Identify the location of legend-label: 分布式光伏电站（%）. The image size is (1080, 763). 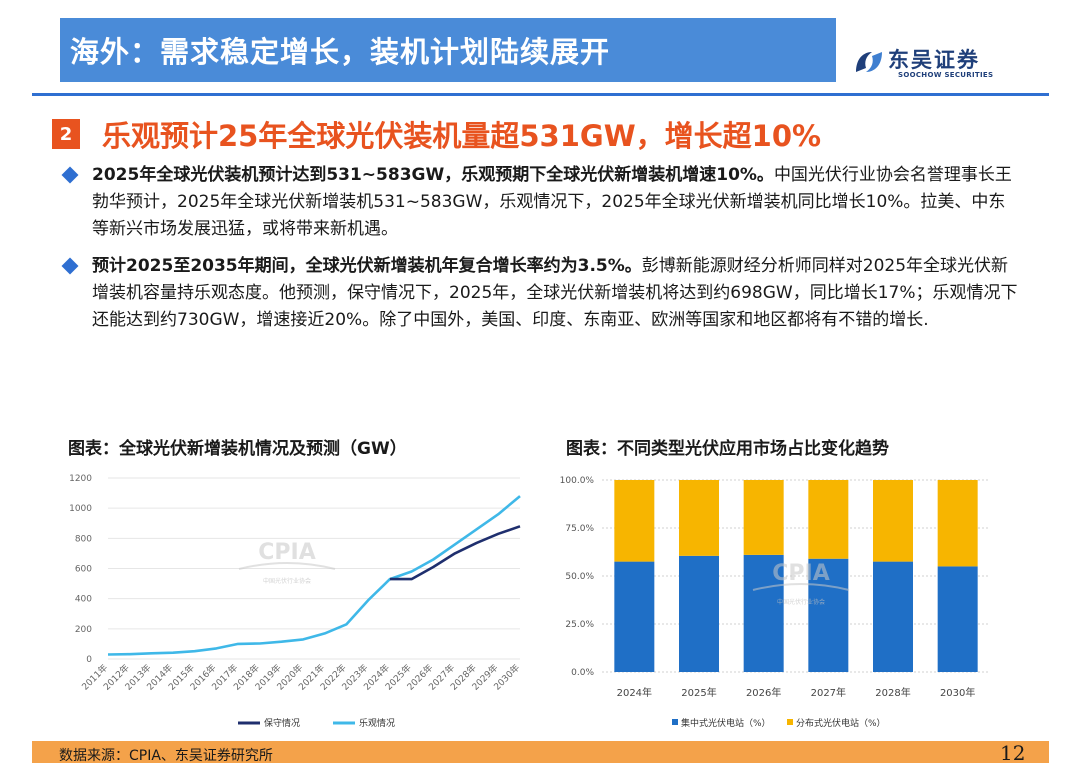
(841, 723).